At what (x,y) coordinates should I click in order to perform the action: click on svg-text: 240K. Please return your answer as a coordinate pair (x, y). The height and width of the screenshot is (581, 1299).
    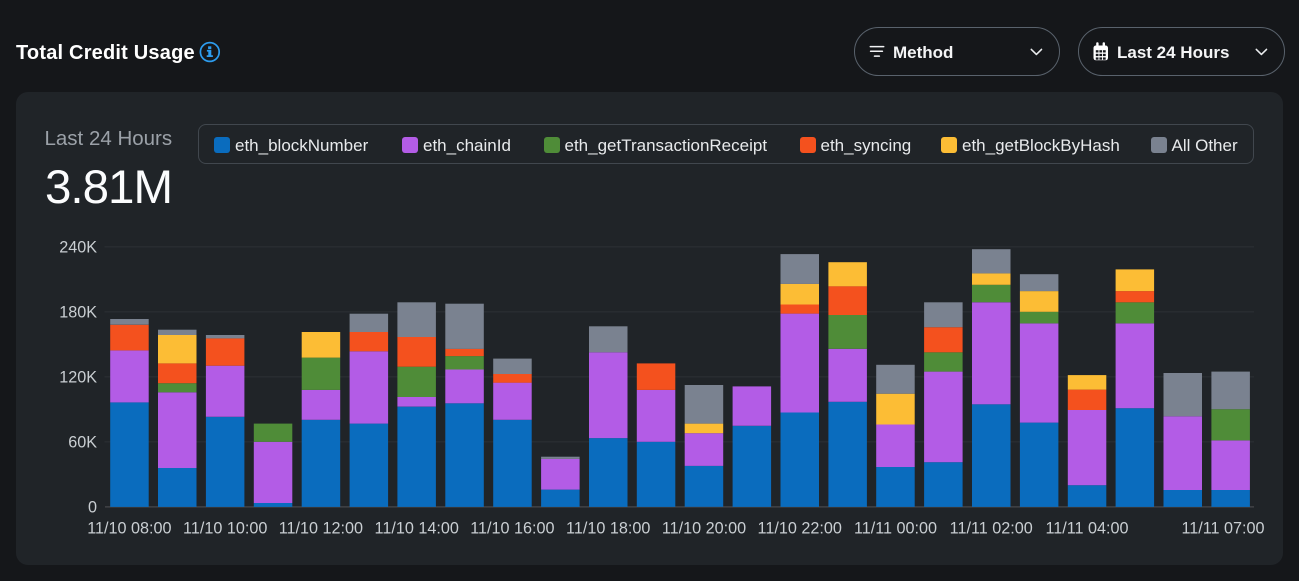
    Looking at the image, I should click on (78, 248).